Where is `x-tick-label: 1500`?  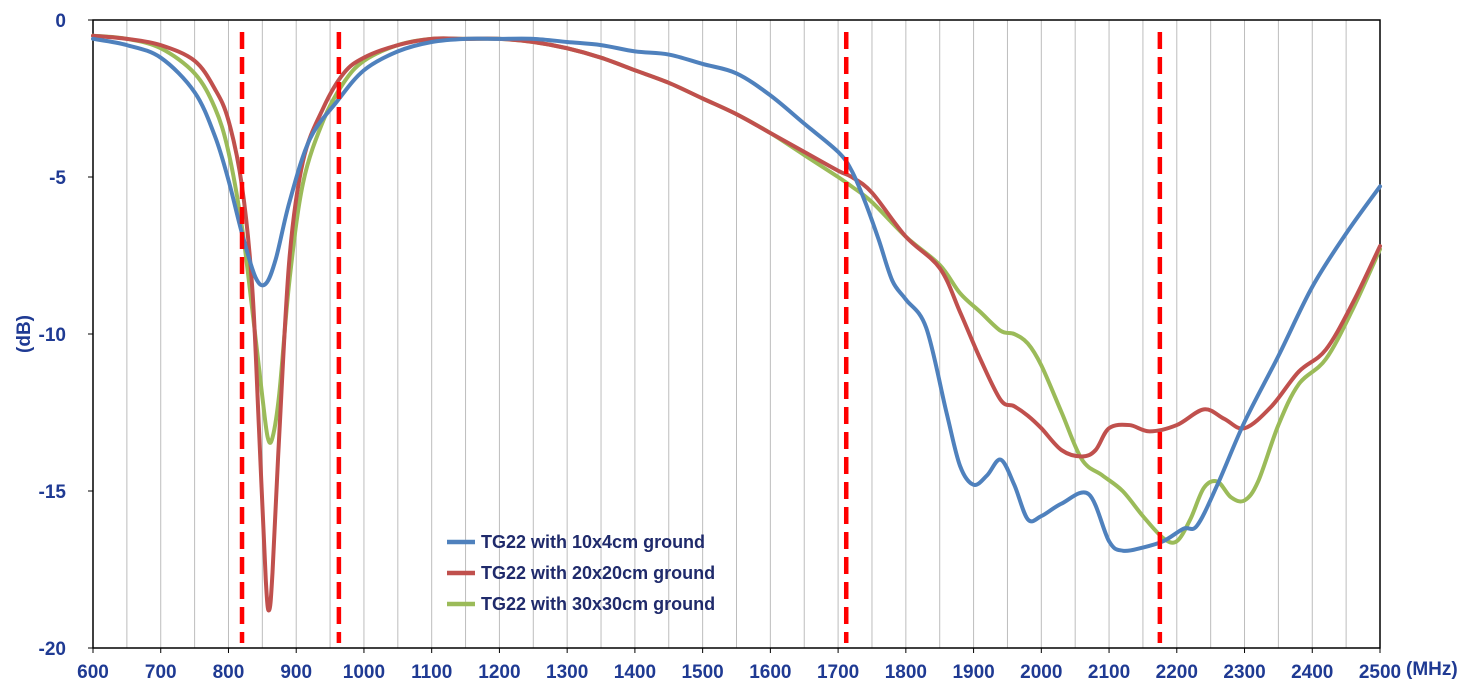
x-tick-label: 1500 is located at coordinates (702, 672).